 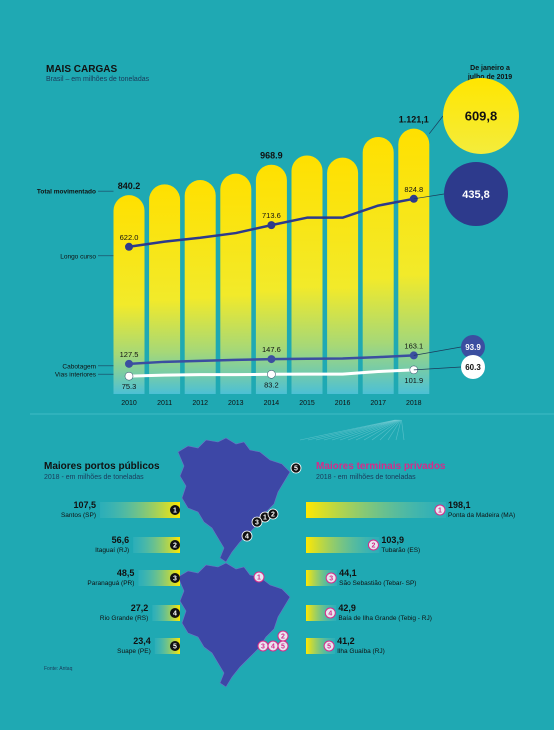 I want to click on public-name-5: Suape (PE), so click(x=134, y=651).